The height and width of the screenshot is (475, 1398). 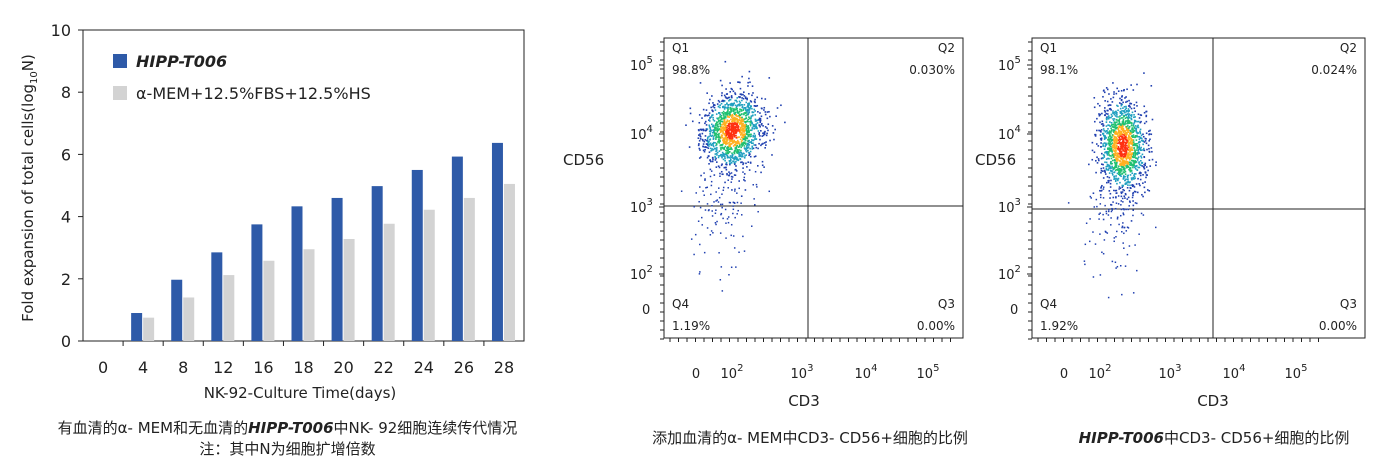 What do you see at coordinates (1018, 60) in the screenshot?
I see `y-tick-exponent: 5` at bounding box center [1018, 60].